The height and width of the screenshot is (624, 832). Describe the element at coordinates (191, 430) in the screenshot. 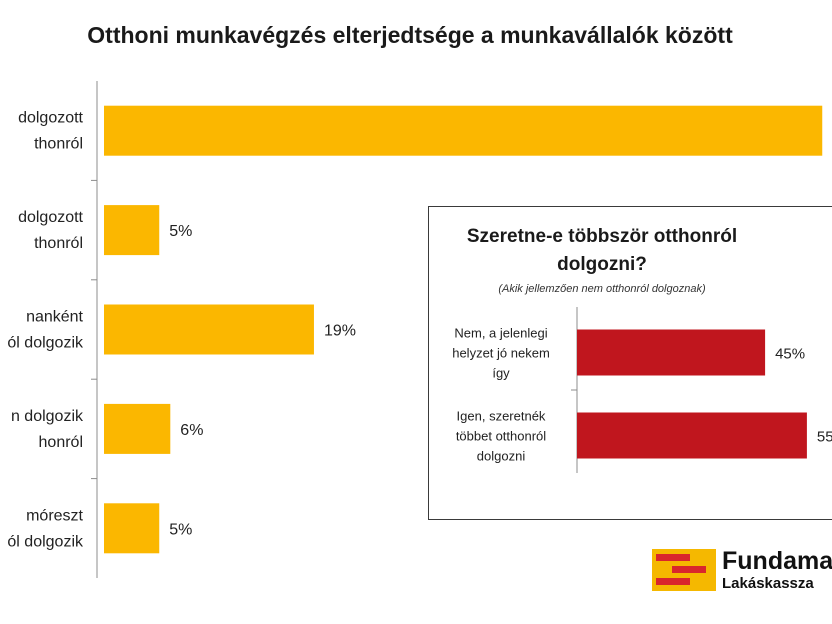

I see `value-label: 6%` at that location.